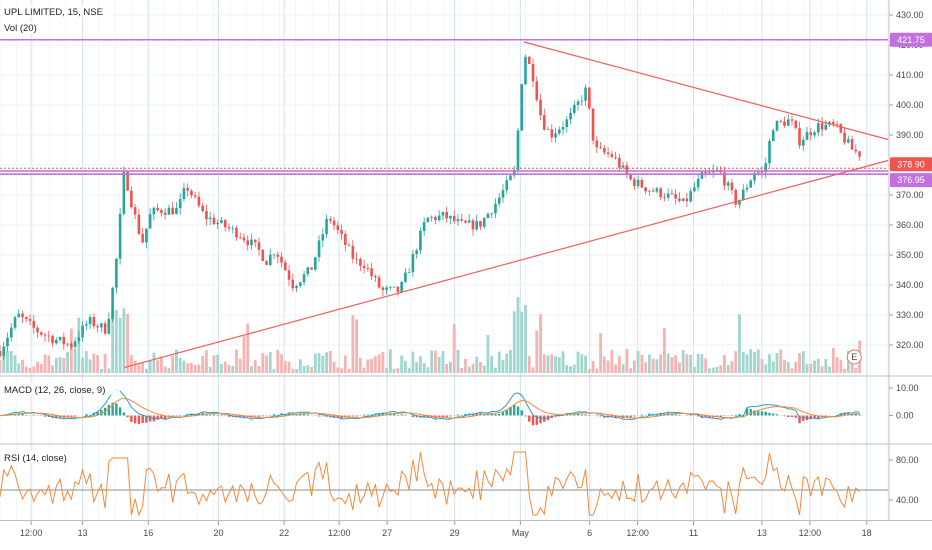 The image size is (932, 550). What do you see at coordinates (20, 28) in the screenshot?
I see `volume-label: Vol (20)` at bounding box center [20, 28].